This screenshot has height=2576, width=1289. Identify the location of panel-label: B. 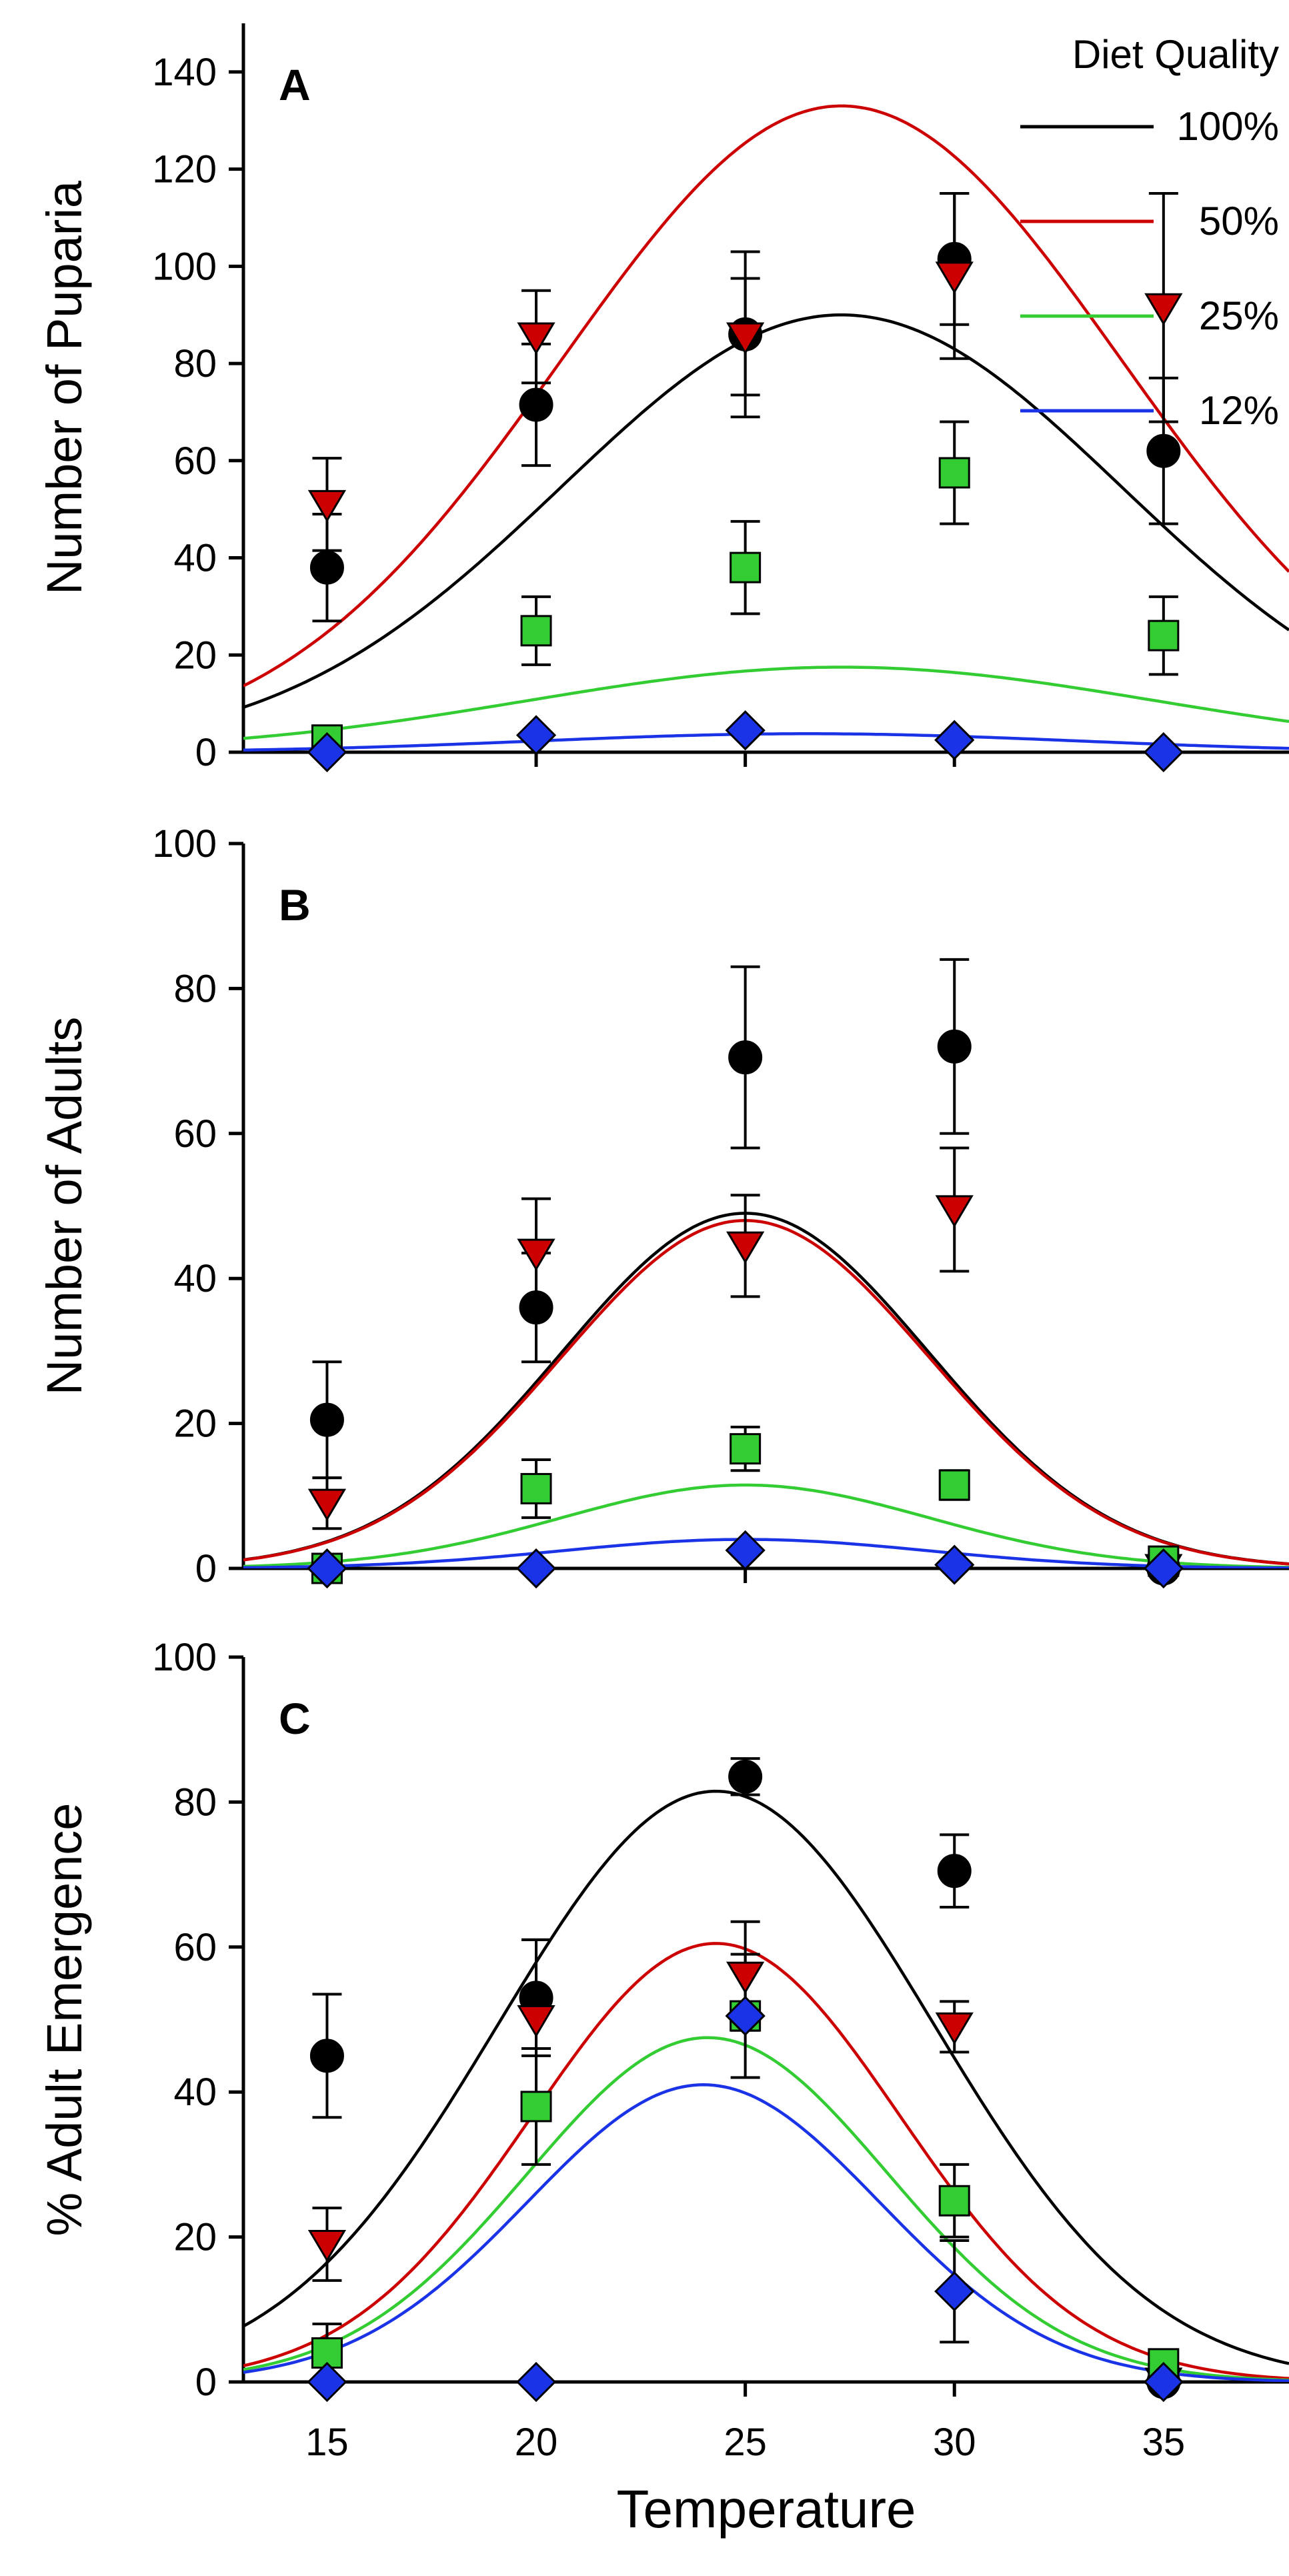
(295, 905).